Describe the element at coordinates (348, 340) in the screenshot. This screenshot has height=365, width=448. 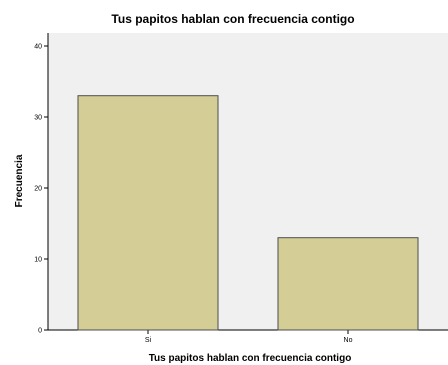
I see `x-tick-label: No` at that location.